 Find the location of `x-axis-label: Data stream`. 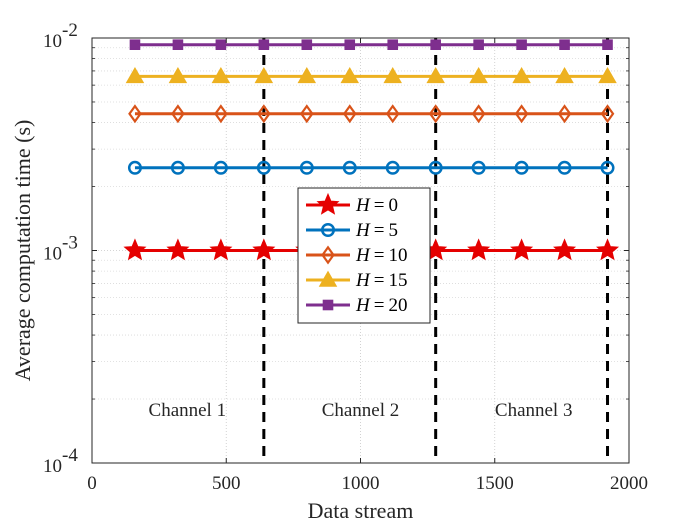

x-axis-label: Data stream is located at coordinates (361, 510).